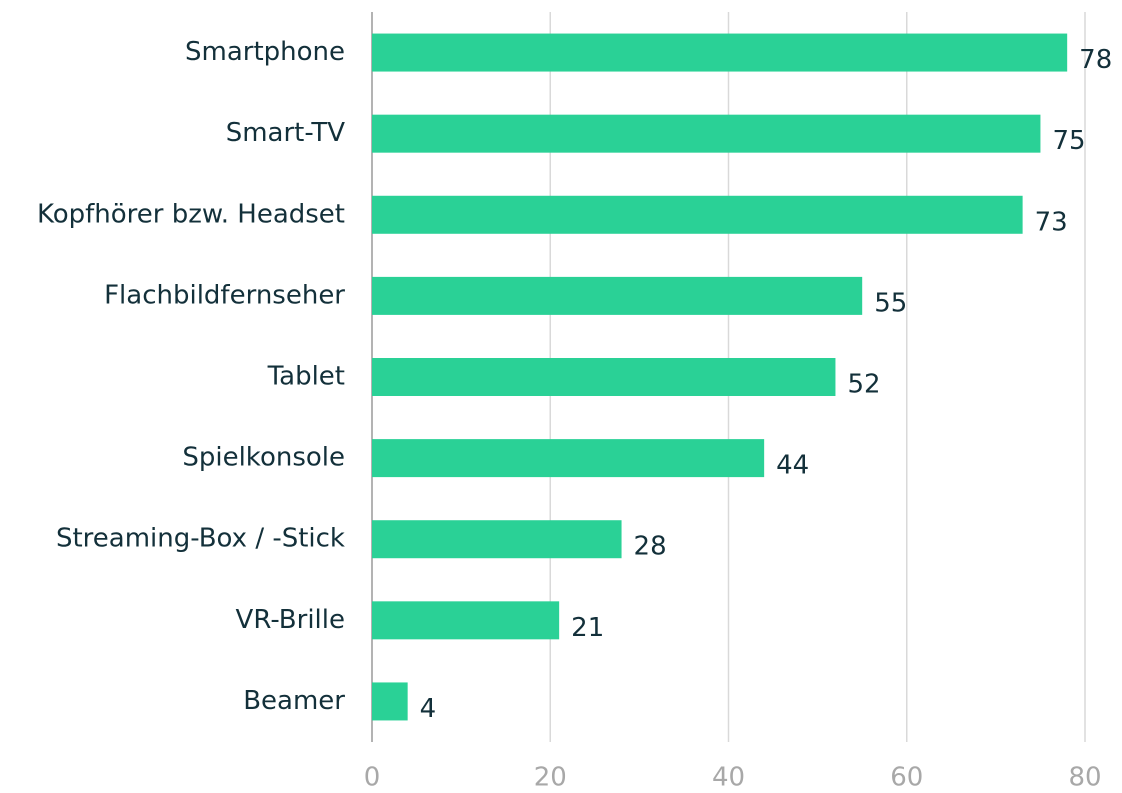  I want to click on value-label: 44, so click(792, 466).